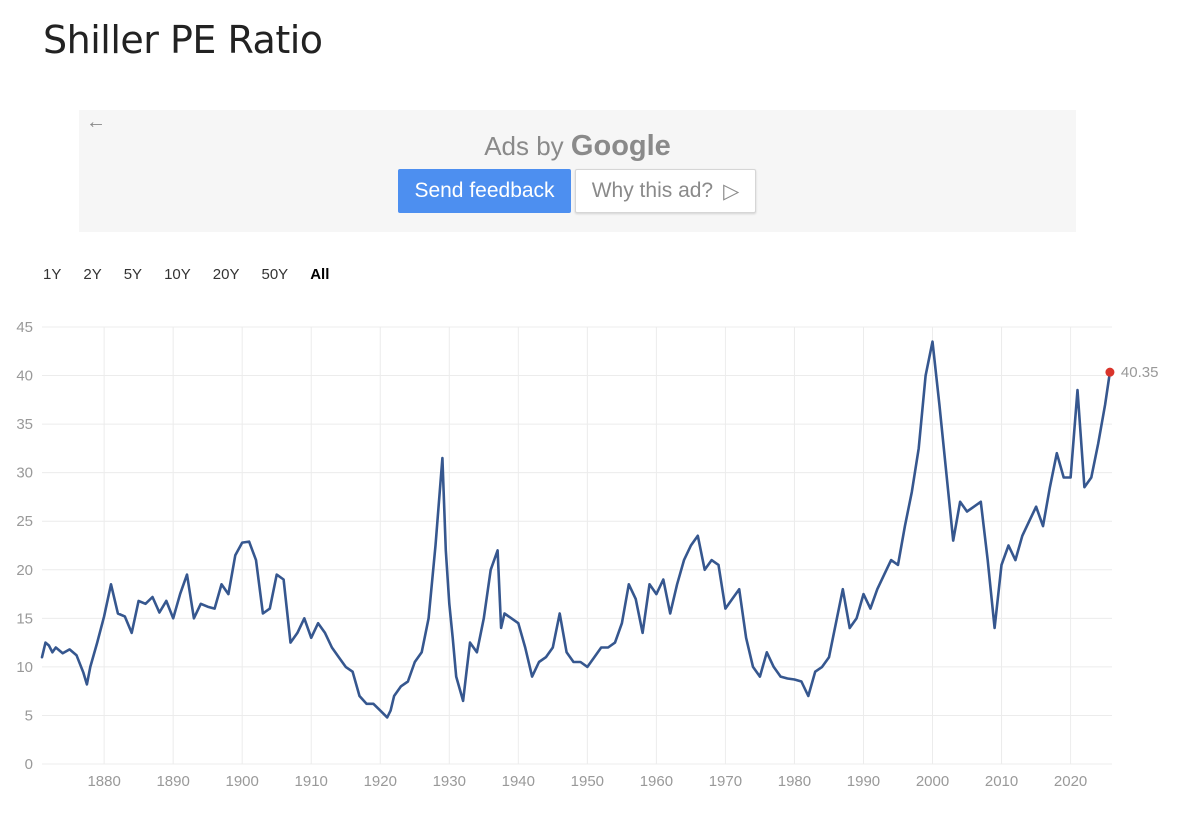  What do you see at coordinates (725, 781) in the screenshot?
I see `x-tick-label: 1970` at bounding box center [725, 781].